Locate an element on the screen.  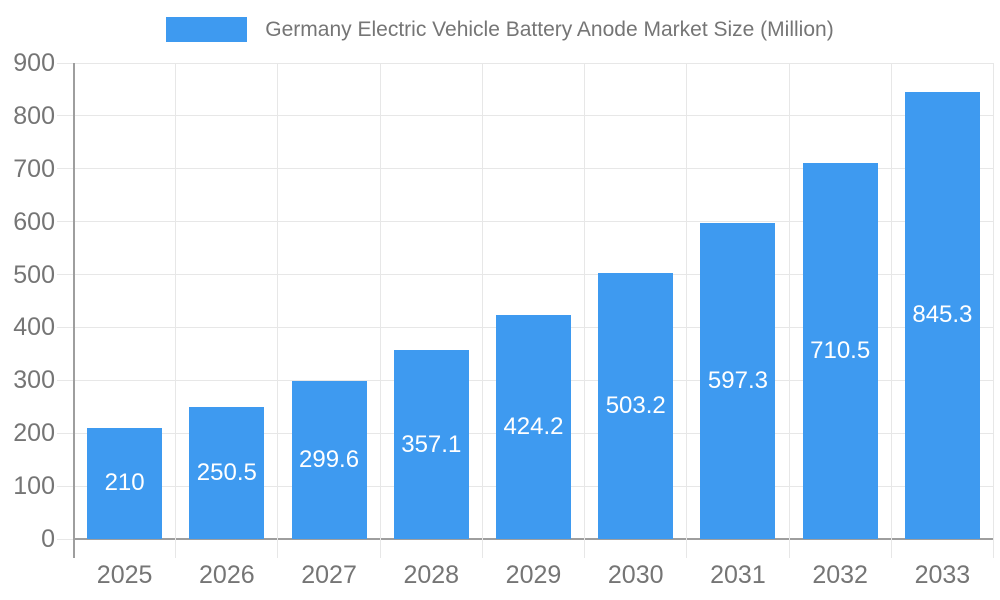
bar-value-label: 299.6 is located at coordinates (329, 459).